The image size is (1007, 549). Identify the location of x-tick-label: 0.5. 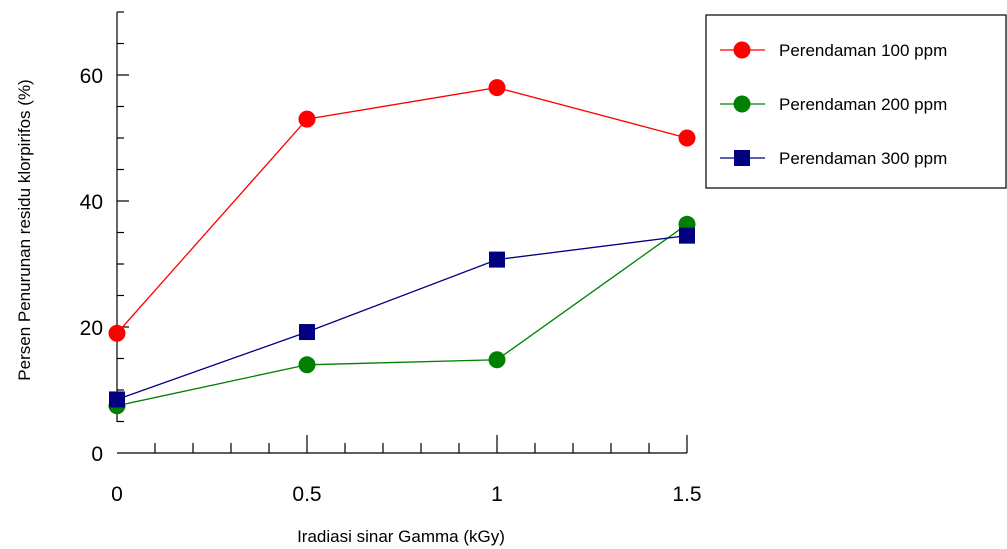
(306, 494).